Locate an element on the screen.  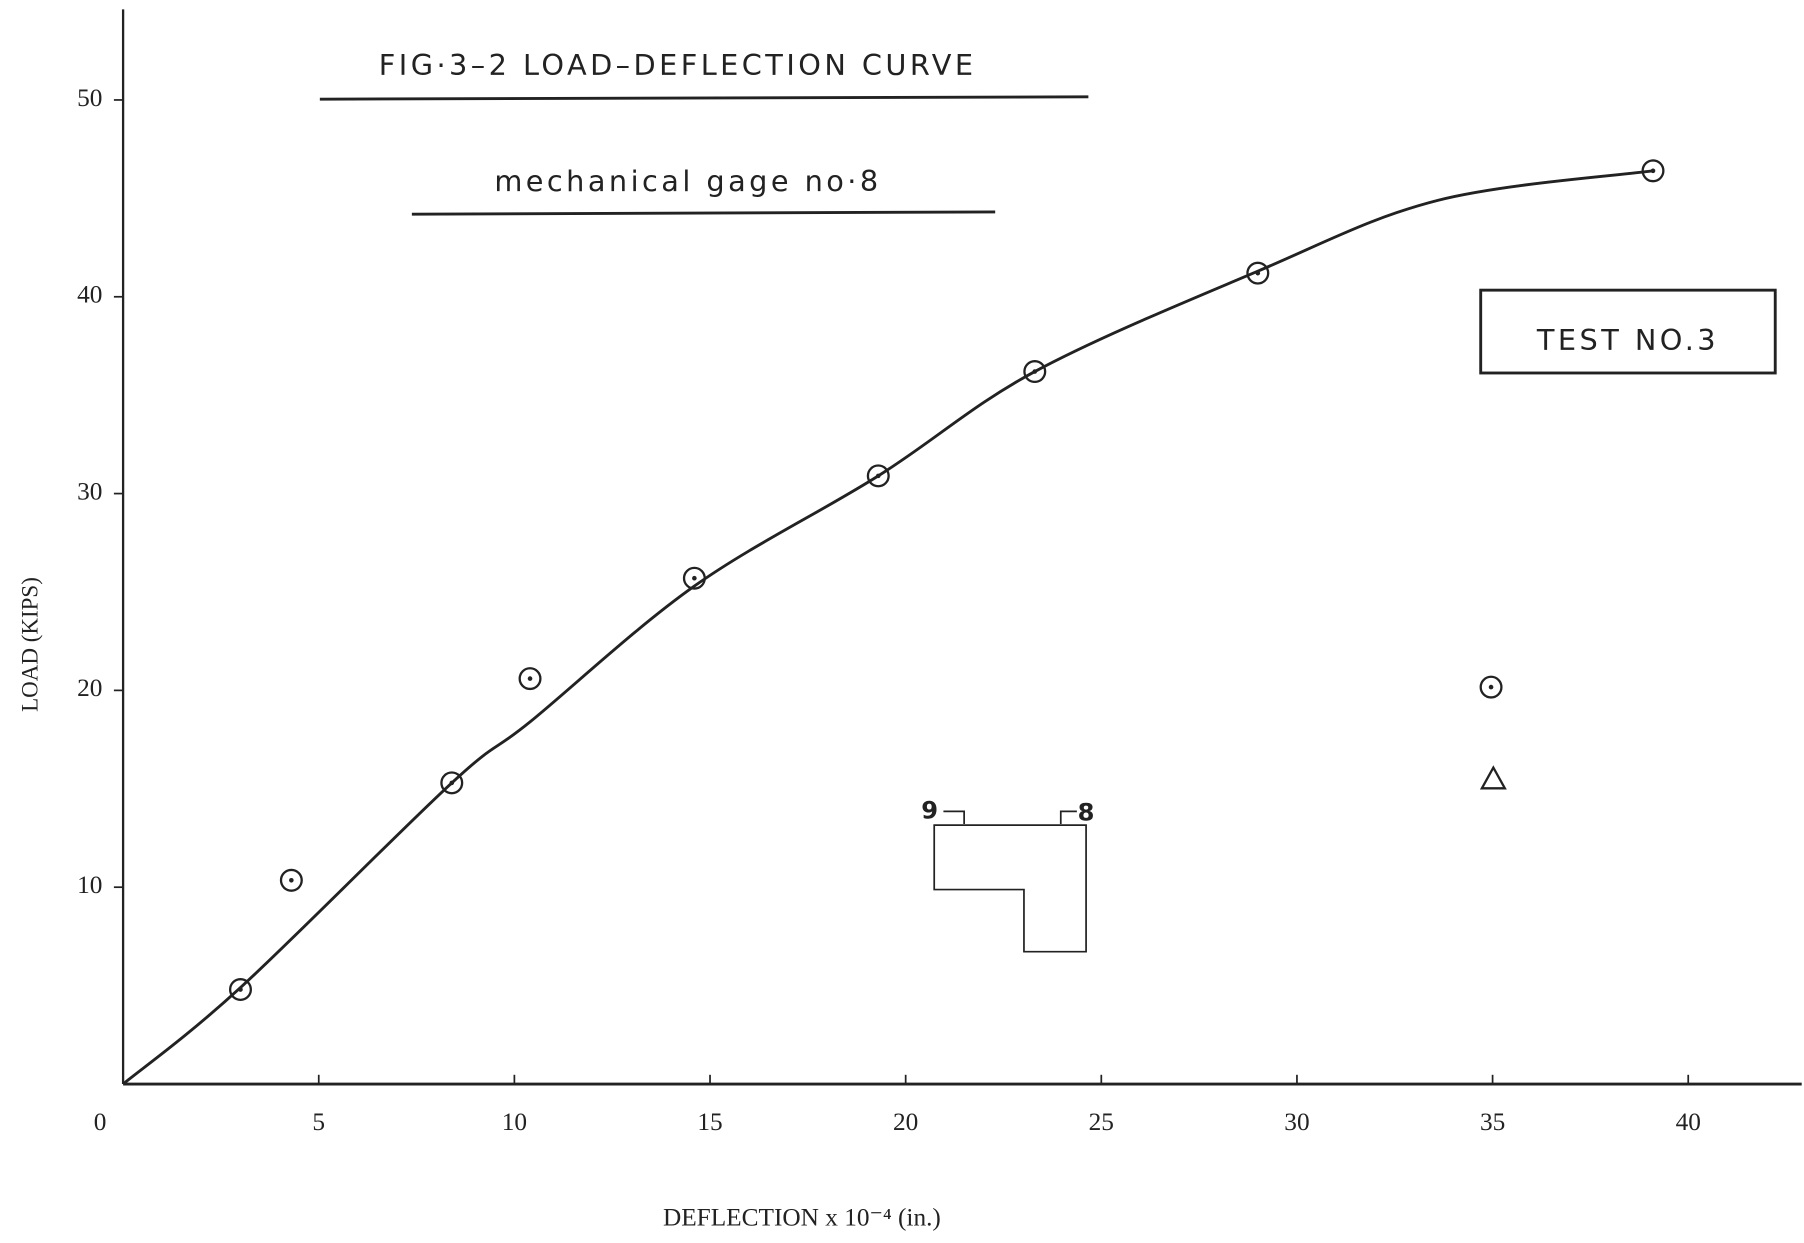
y-tick-label: 50 is located at coordinates (89, 98).